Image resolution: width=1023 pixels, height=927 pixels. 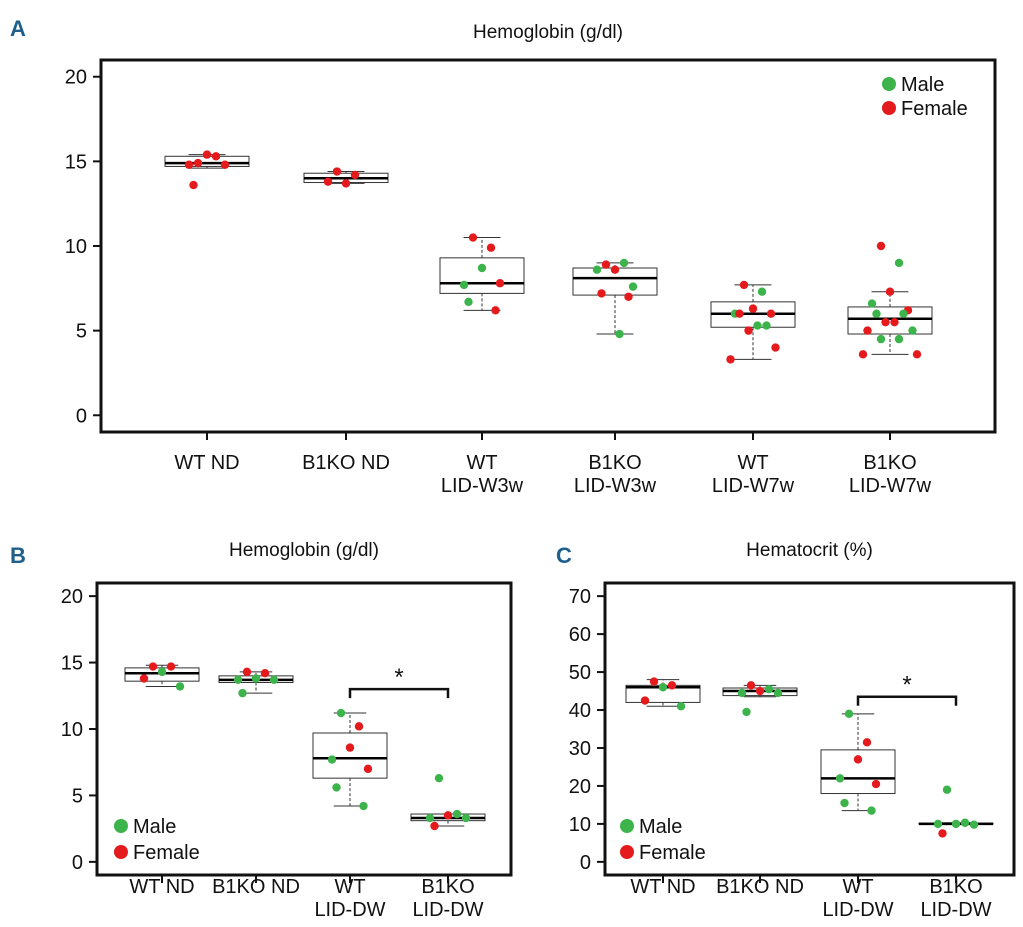 I want to click on y-tick-label: 50, so click(x=580, y=673).